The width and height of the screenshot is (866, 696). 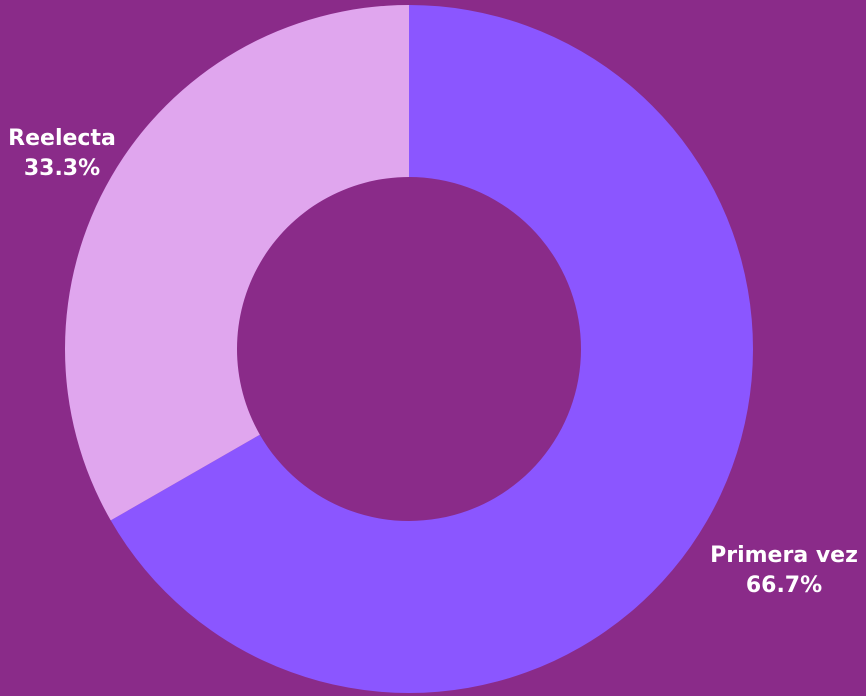 I want to click on slice-label-primera-vez: Primera vez, so click(x=784, y=555).